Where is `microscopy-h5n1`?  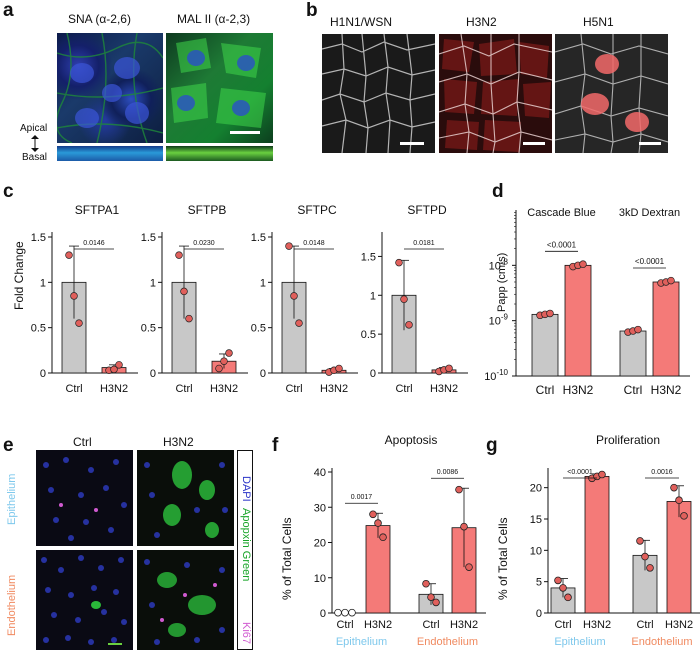
microscopy-h5n1 is located at coordinates (611, 93).